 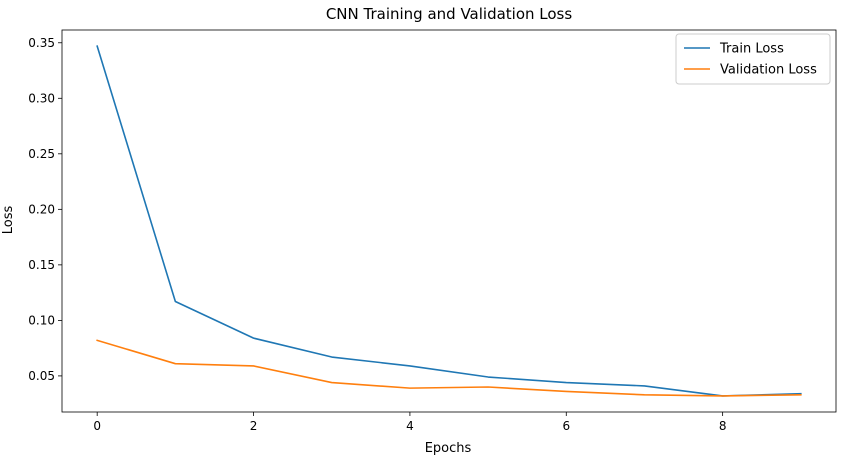 I want to click on legend-label-validation-loss: Validation Loss, so click(x=768, y=70).